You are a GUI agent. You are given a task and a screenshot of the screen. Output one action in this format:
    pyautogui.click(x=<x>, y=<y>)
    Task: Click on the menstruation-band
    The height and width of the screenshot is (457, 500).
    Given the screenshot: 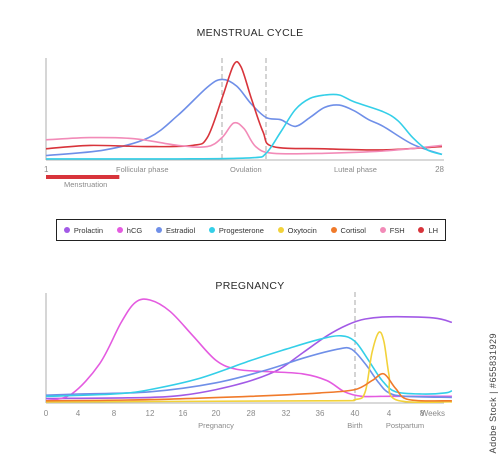 What is the action you would take?
    pyautogui.click(x=83, y=177)
    